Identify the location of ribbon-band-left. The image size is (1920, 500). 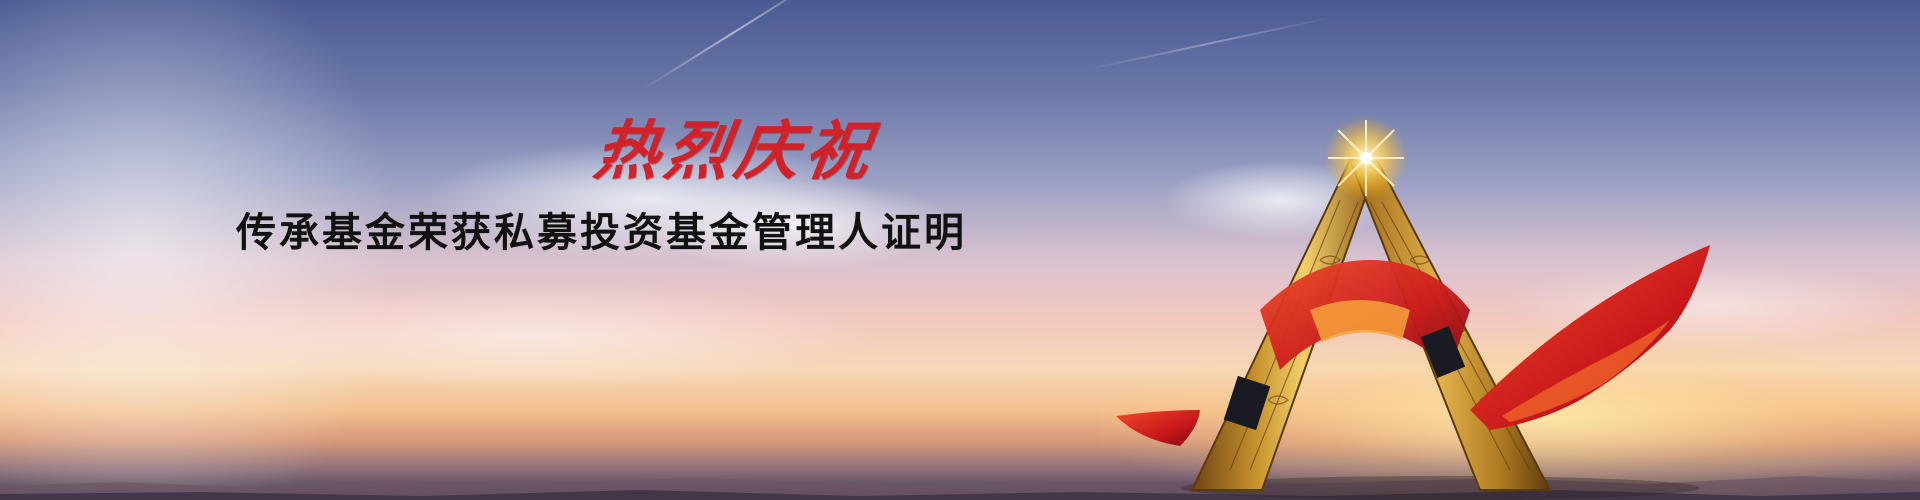
(1247, 403).